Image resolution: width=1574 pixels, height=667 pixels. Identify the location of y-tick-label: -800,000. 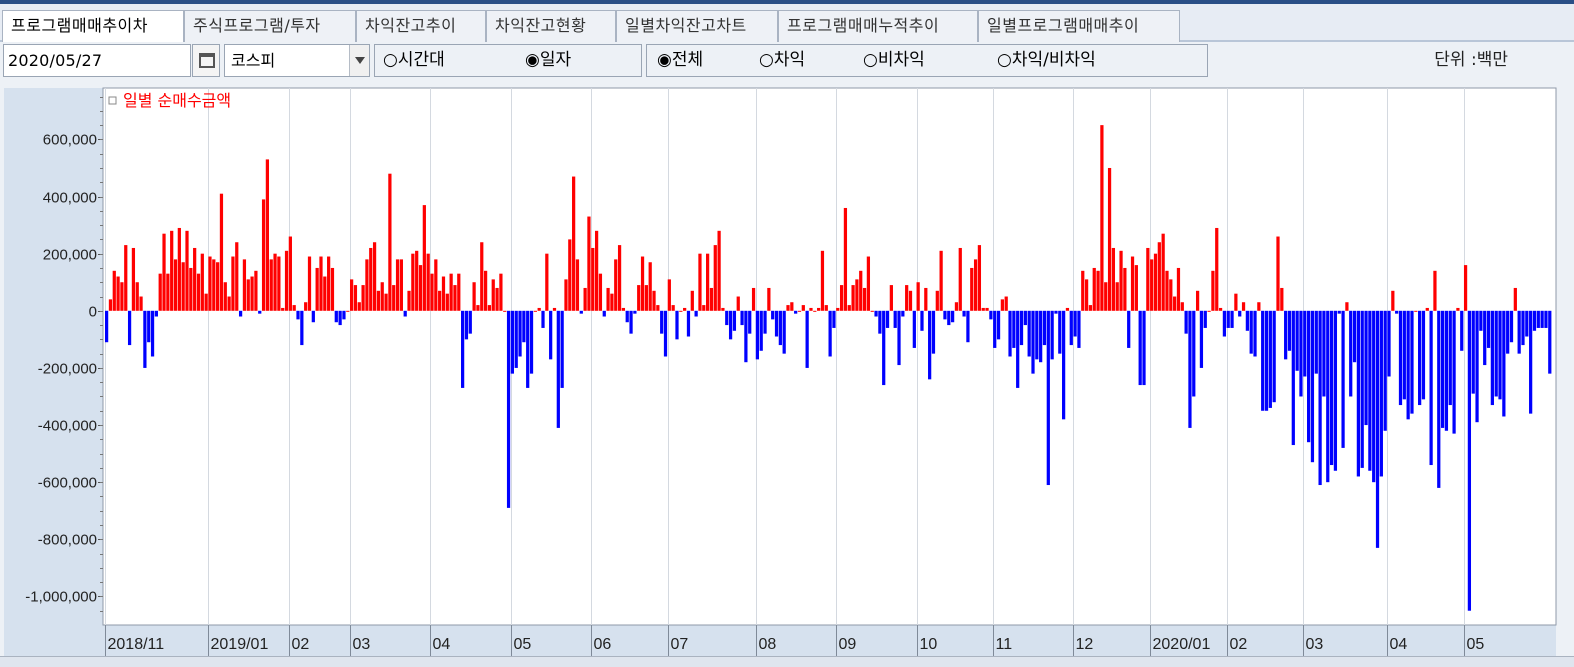
(67, 540).